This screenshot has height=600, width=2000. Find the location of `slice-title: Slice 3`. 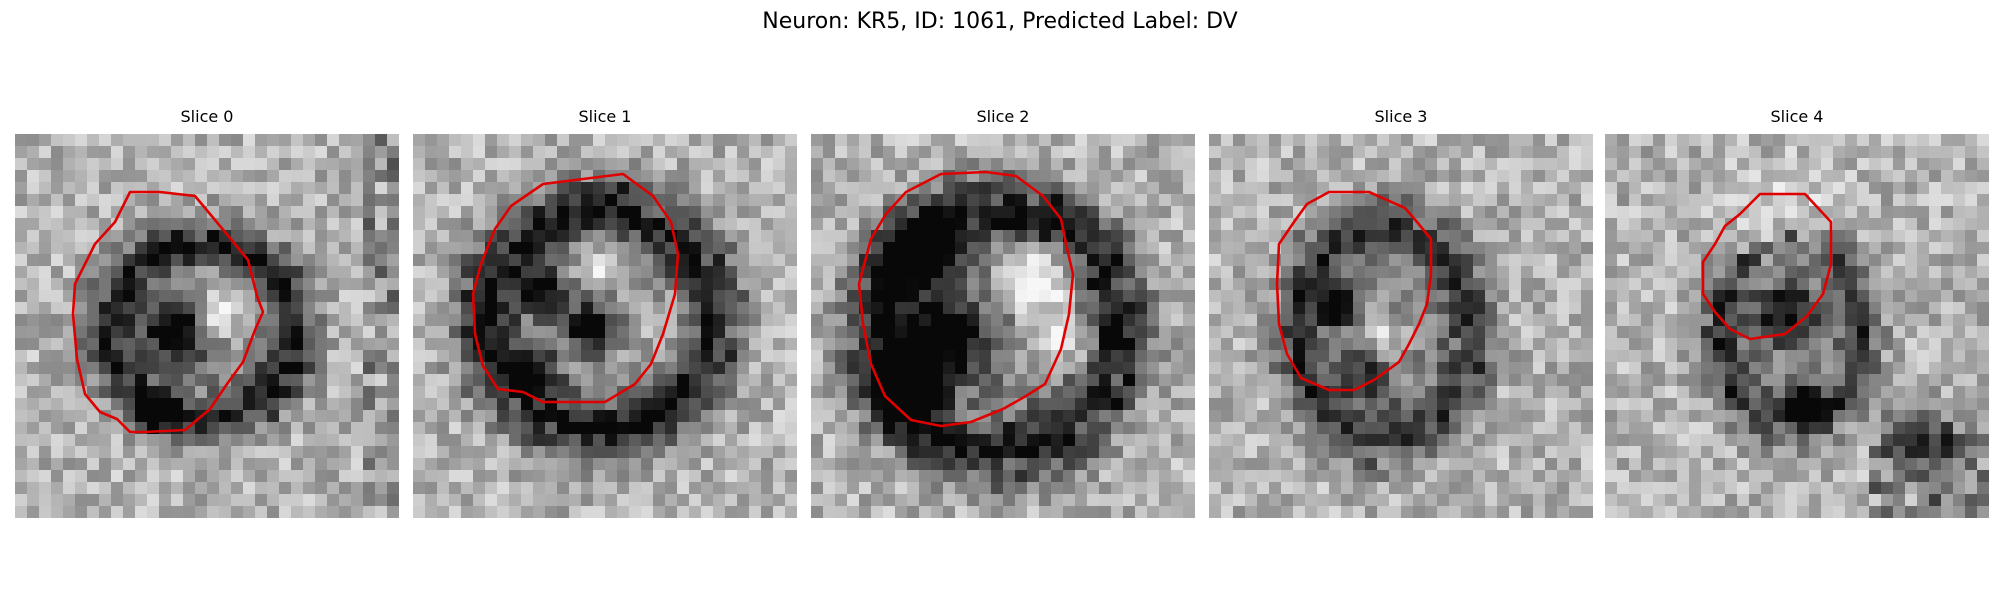

slice-title: Slice 3 is located at coordinates (1401, 116).